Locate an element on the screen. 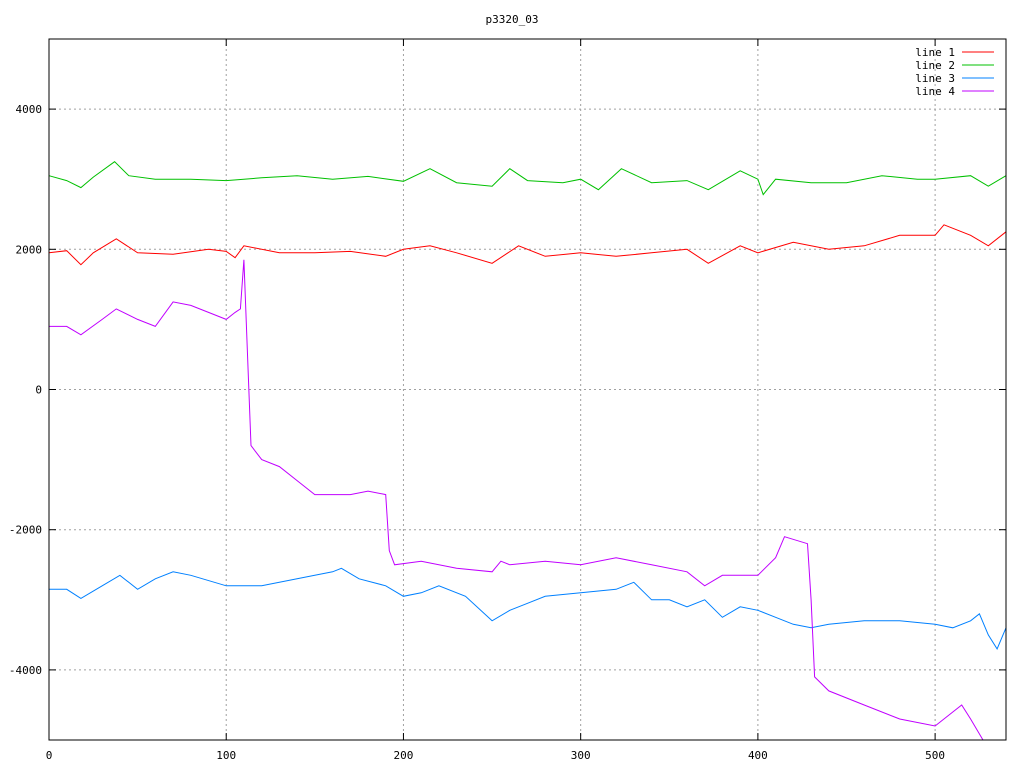 The image size is (1024, 768). y-tick-label: -2000 is located at coordinates (25, 530).